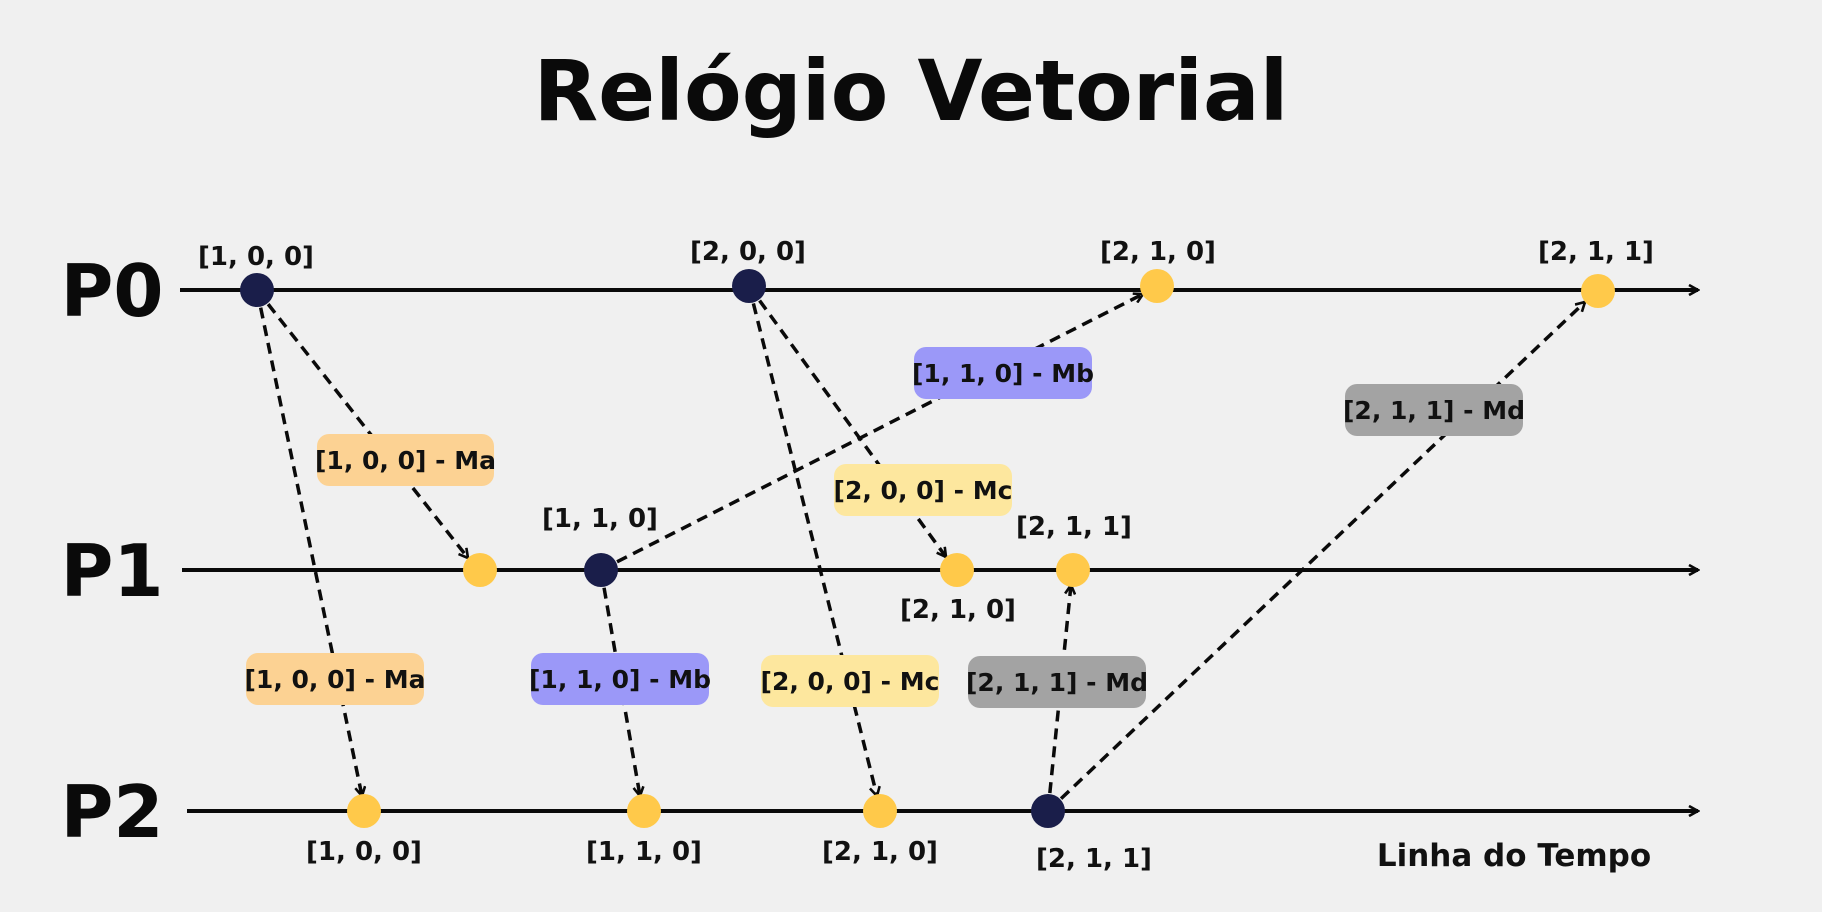 This screenshot has height=912, width=1822. I want to click on timeline-caption: Linha do Tempo, so click(1514, 856).